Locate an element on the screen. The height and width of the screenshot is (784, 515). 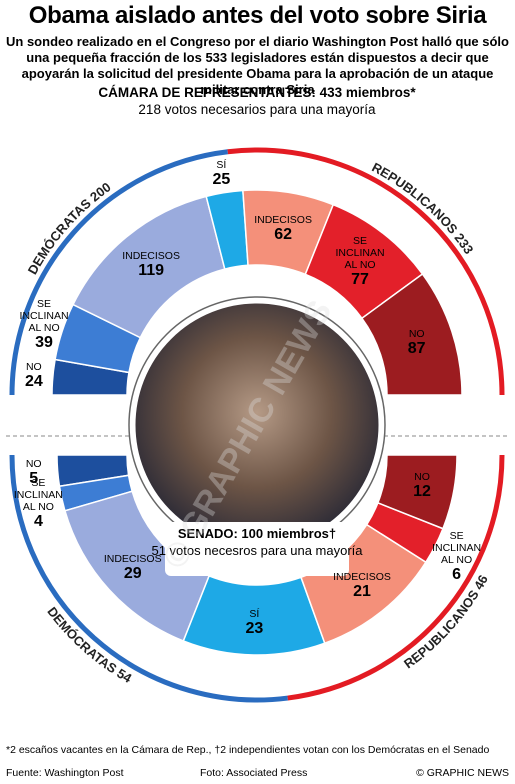
senate-subtitle: 51 votos necesros para una mayoría is located at coordinates (257, 550).